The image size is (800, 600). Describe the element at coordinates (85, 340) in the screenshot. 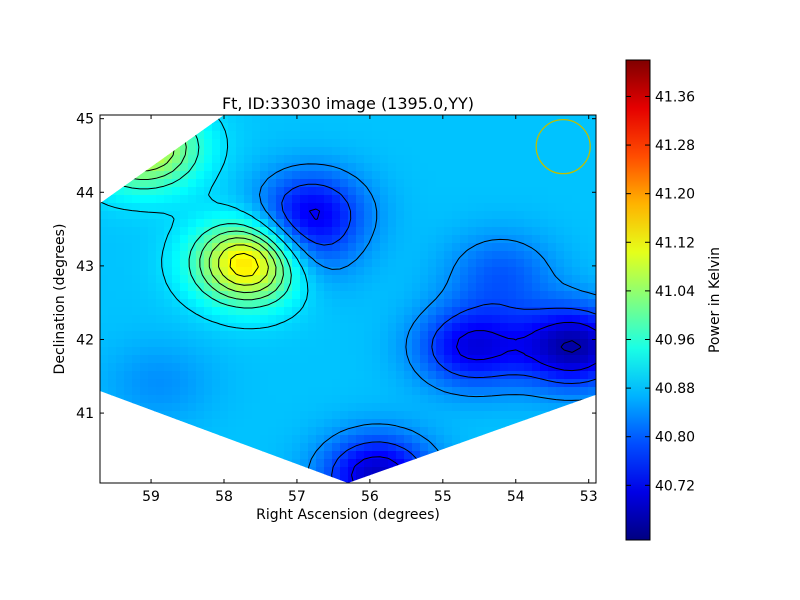

I see `y-tick-label: 42` at that location.